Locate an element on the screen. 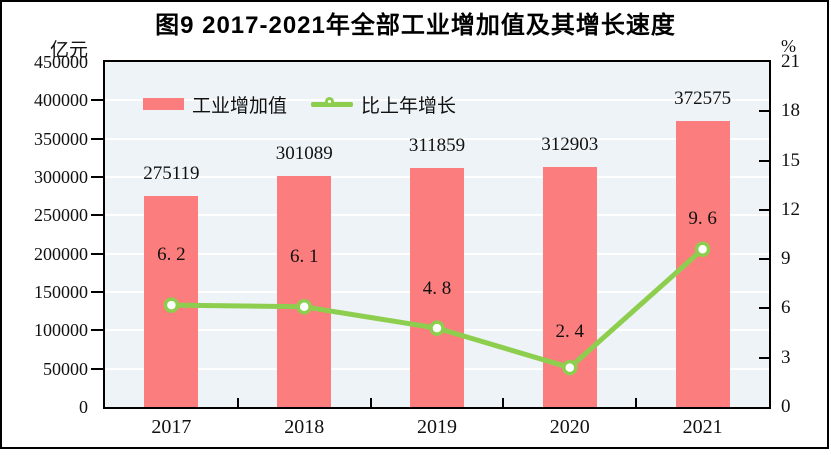 This screenshot has height=455, width=831. left-axis-tick-label: 400000 is located at coordinates (61, 100).